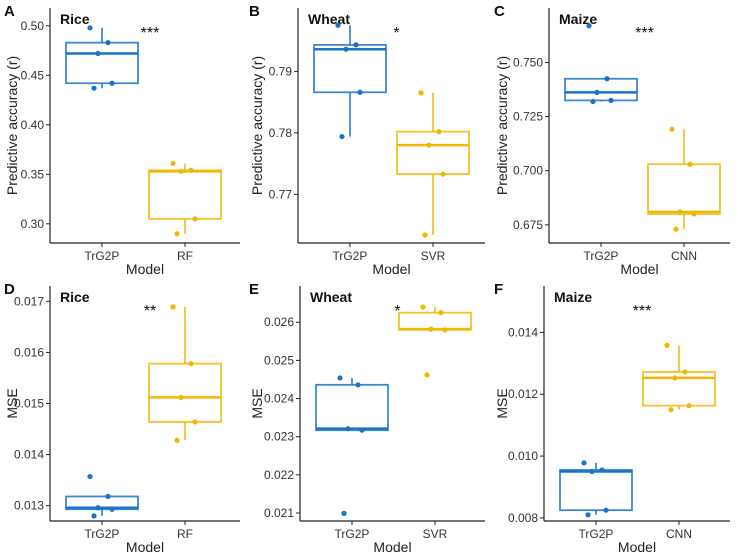  I want to click on y-tick-label: 0.30, so click(33, 224).